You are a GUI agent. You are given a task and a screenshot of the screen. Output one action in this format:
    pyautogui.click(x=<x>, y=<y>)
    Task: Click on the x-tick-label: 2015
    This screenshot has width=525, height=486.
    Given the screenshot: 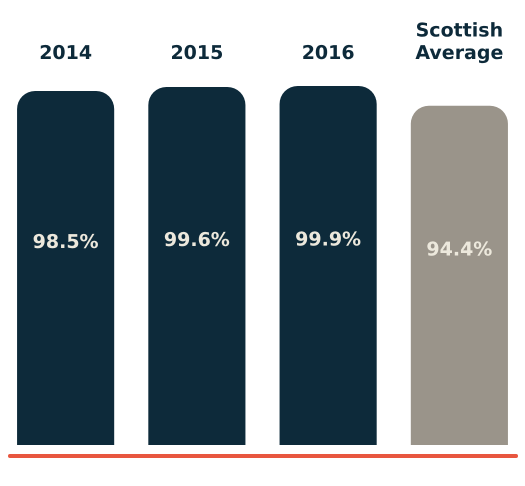 What is the action you would take?
    pyautogui.click(x=197, y=53)
    